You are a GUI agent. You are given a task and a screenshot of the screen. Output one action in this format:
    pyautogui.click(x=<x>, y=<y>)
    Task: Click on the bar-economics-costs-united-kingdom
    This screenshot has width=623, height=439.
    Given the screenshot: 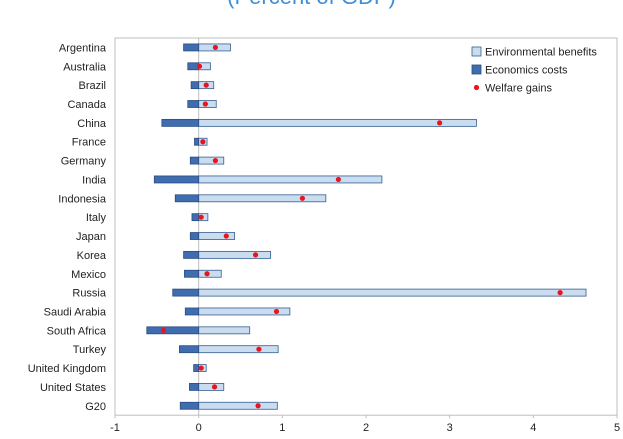 What is the action you would take?
    pyautogui.click(x=196, y=368)
    